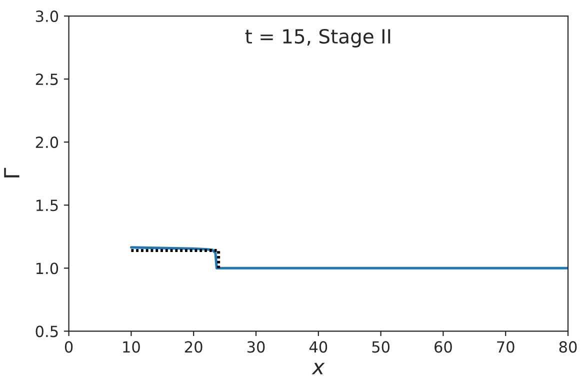 The height and width of the screenshot is (391, 588). I want to click on y-tick-label: 2.0, so click(47, 142).